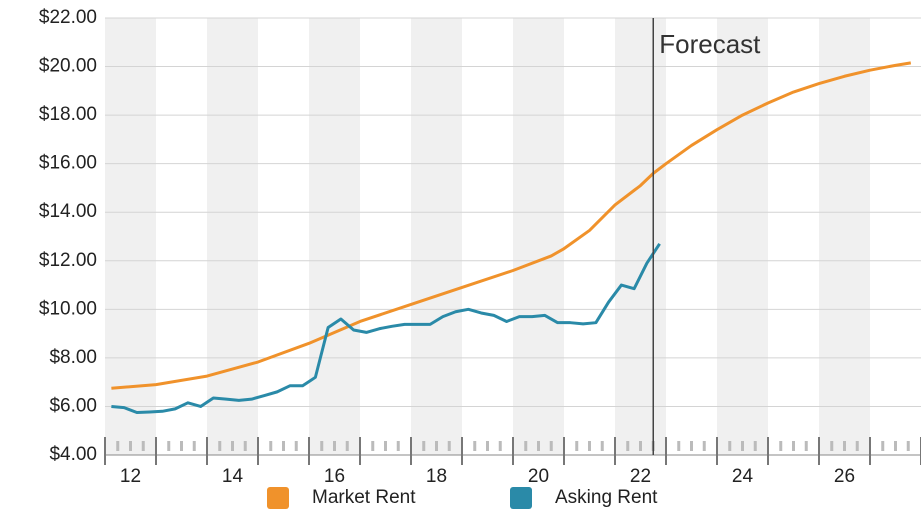 Image resolution: width=921 pixels, height=515 pixels. I want to click on y-tick-label: $20.00, so click(68, 66).